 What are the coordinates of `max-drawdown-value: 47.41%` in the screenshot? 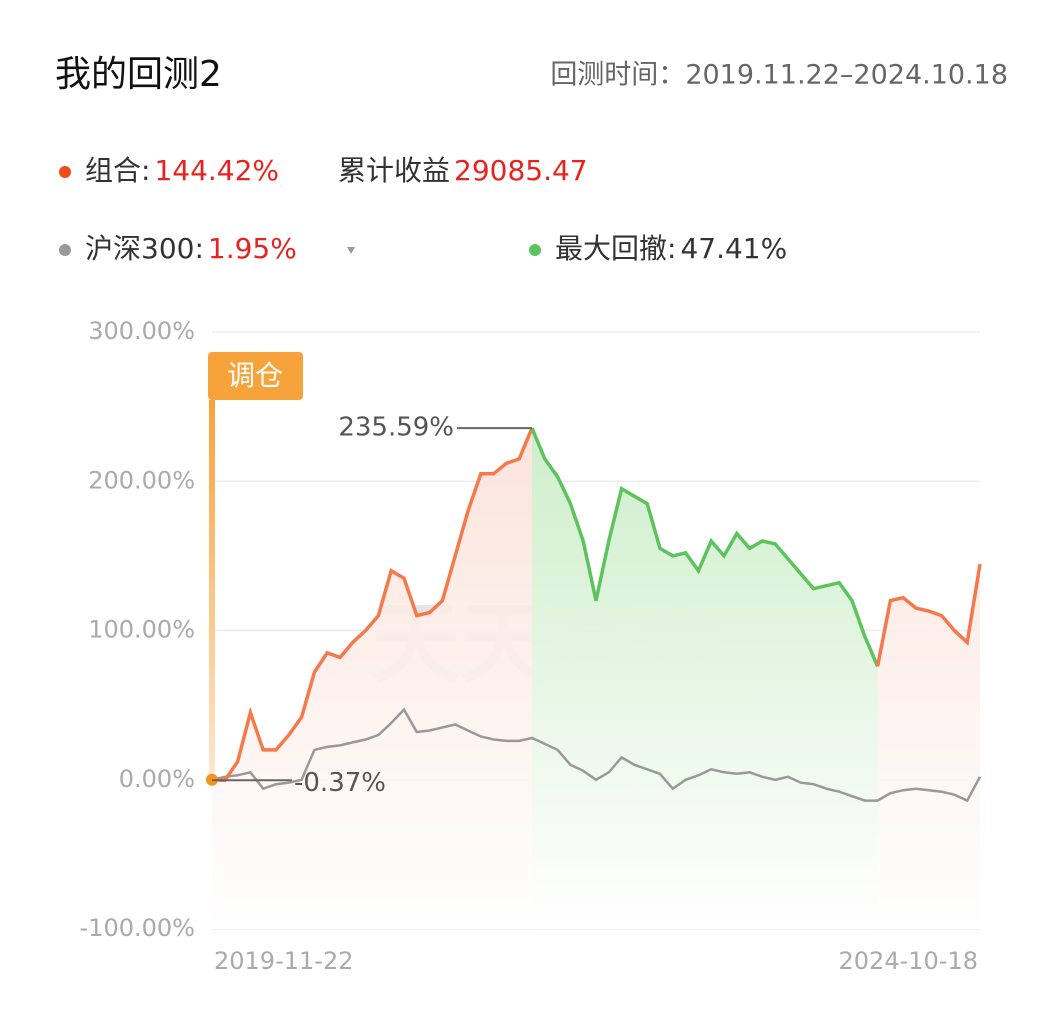 It's located at (733, 248).